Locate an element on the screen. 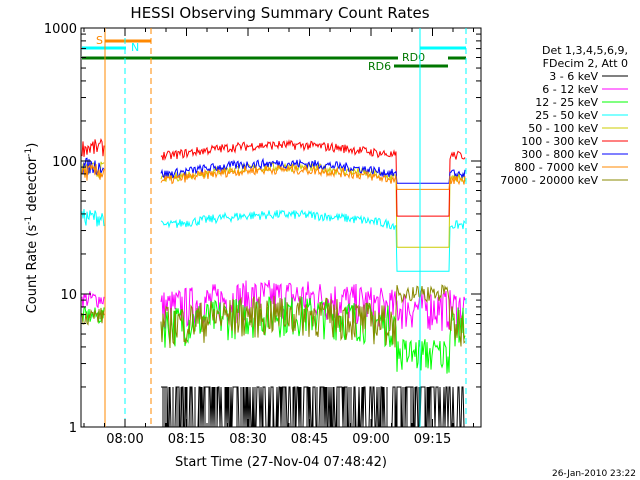 The width and height of the screenshot is (640, 480). x-tick-label-5: 09:15 is located at coordinates (432, 439).